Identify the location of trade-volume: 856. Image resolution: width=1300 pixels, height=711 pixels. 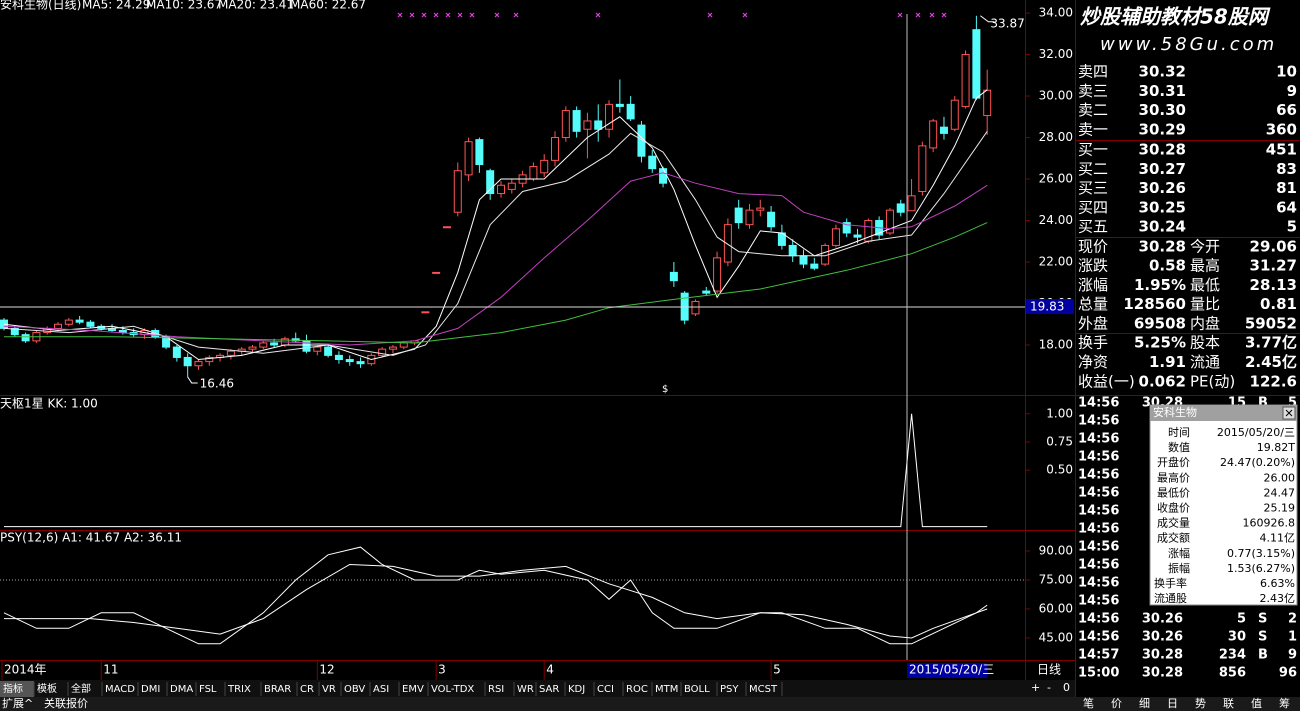
(1232, 673).